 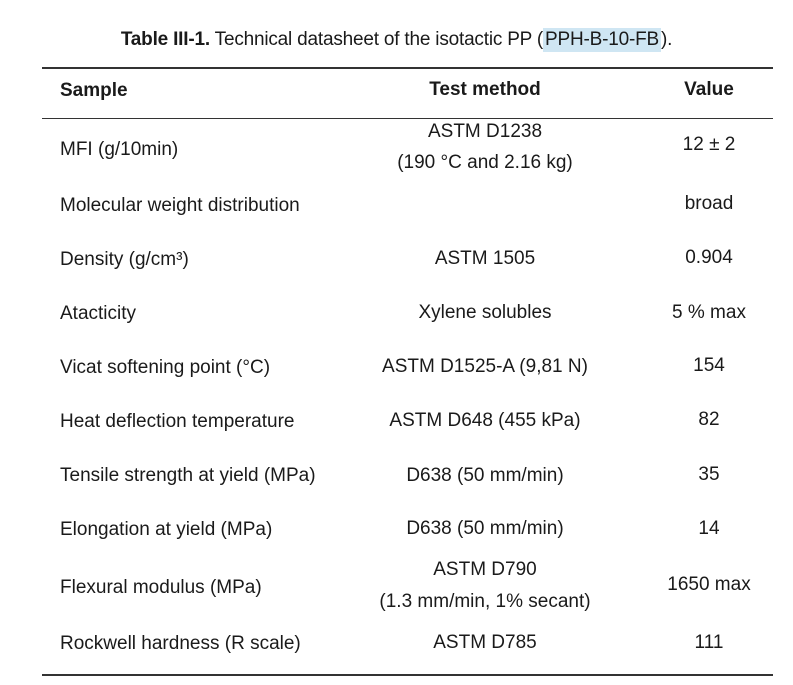 I want to click on row-sample: Vicat softening point (°C), so click(x=165, y=367).